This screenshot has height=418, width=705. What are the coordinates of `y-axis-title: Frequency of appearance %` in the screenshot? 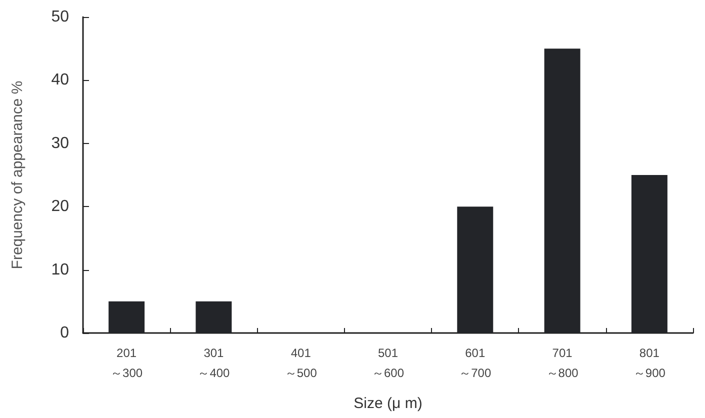 It's located at (17, 175).